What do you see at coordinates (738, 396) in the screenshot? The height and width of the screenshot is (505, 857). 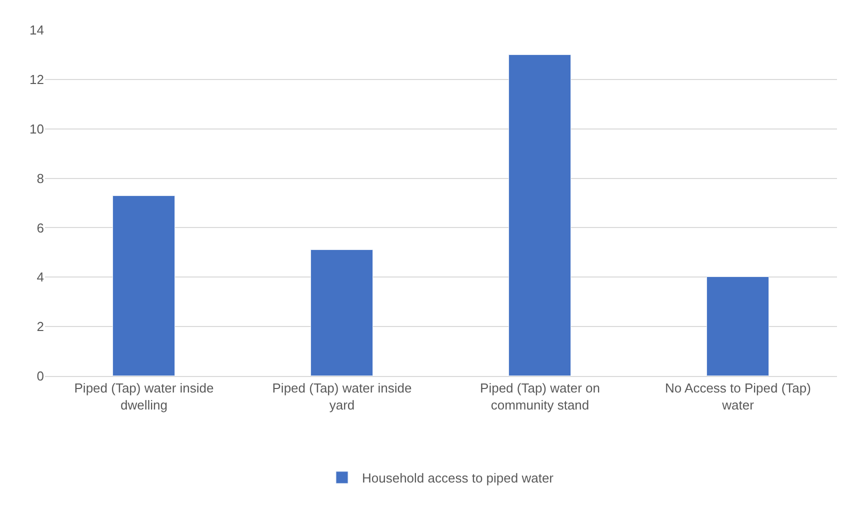 I see `x-tick-label: No Access to Piped (Tap) water` at bounding box center [738, 396].